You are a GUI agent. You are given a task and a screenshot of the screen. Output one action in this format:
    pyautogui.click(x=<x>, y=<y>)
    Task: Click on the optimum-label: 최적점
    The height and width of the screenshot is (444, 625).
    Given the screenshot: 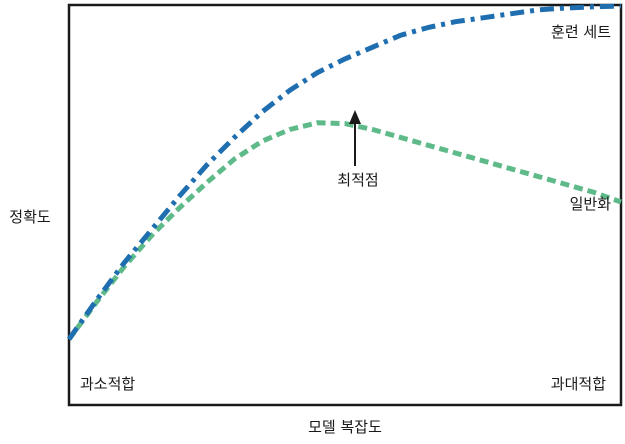 What is the action you would take?
    pyautogui.click(x=357, y=180)
    